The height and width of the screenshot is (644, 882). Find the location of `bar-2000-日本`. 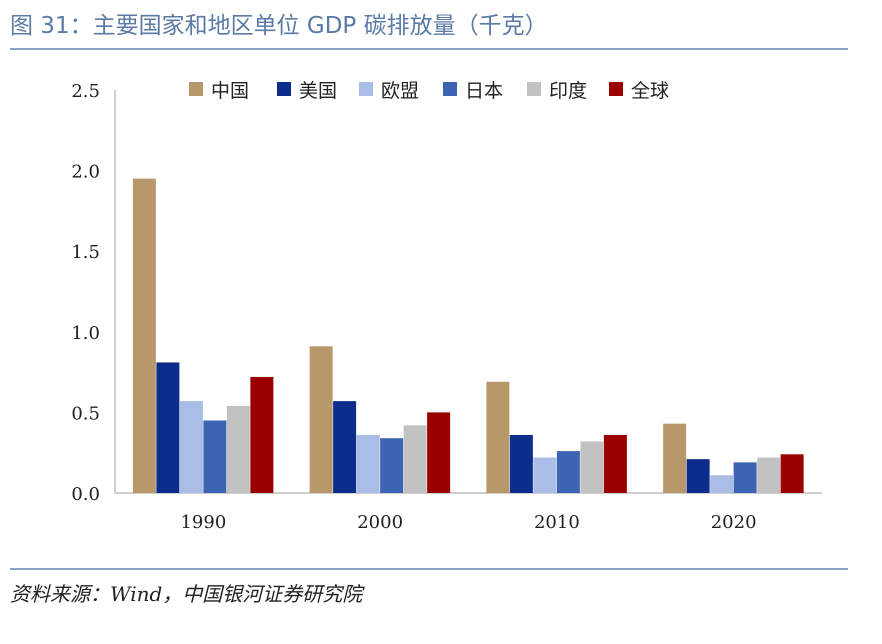

bar-2000-日本 is located at coordinates (392, 465).